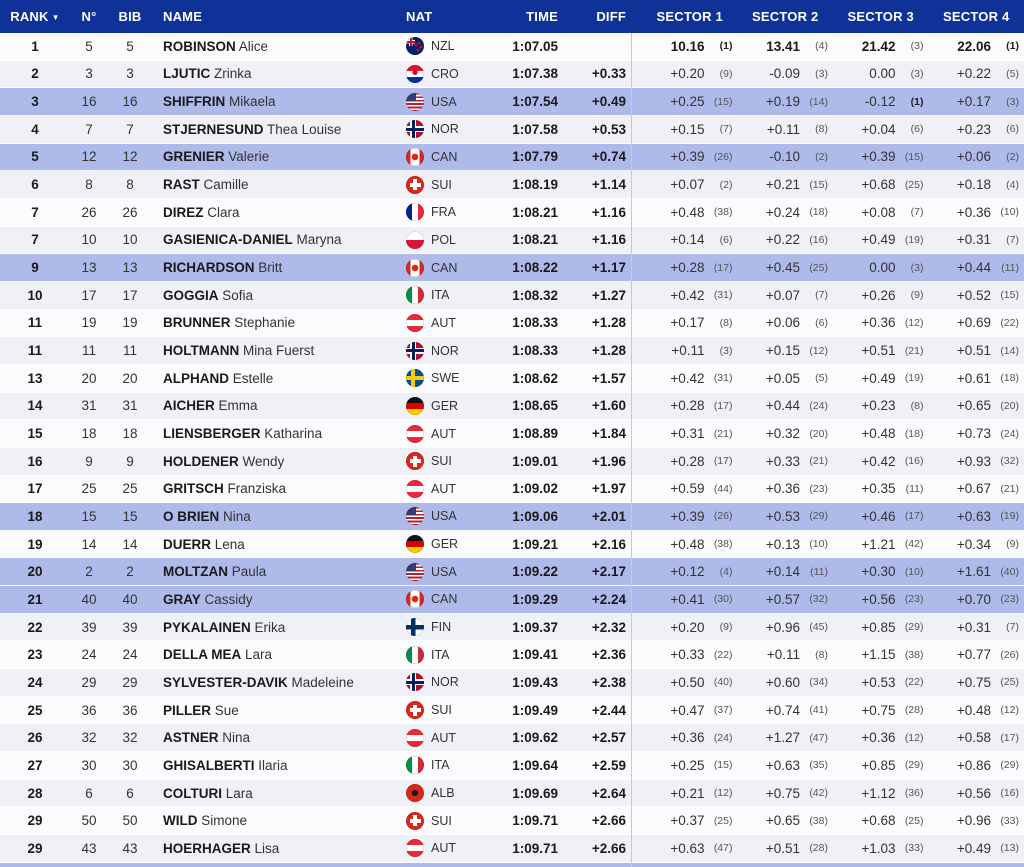 The width and height of the screenshot is (1024, 867). Describe the element at coordinates (818, 516) in the screenshot. I see `sector-rank: (29)` at that location.